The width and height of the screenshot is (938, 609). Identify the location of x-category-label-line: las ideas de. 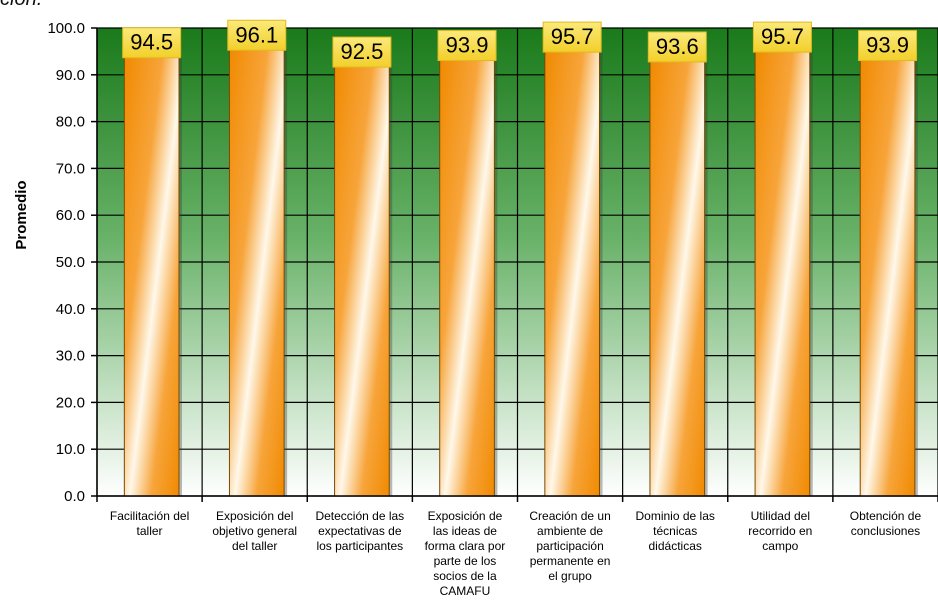
(465, 531).